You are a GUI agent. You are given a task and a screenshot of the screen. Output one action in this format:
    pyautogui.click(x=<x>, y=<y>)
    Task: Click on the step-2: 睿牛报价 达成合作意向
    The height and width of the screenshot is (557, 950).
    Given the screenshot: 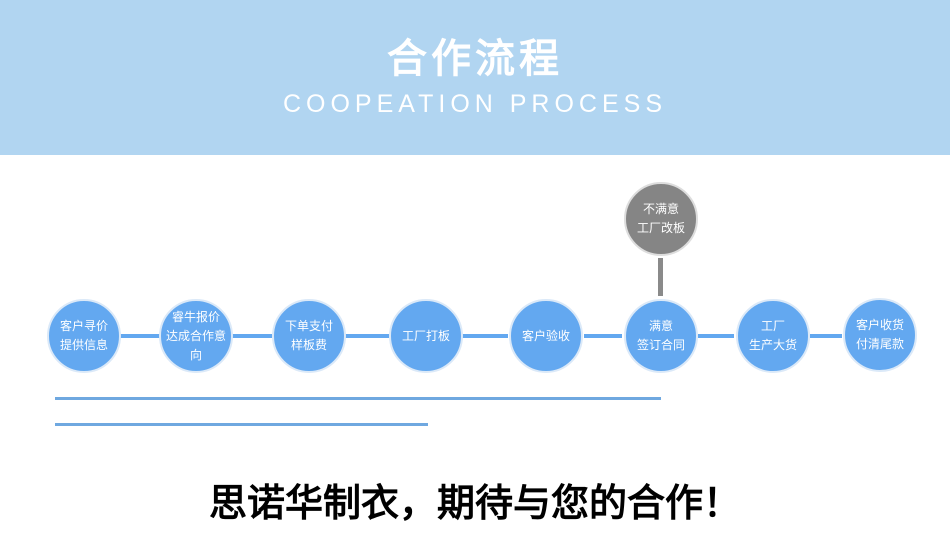 What is the action you would take?
    pyautogui.click(x=196, y=336)
    